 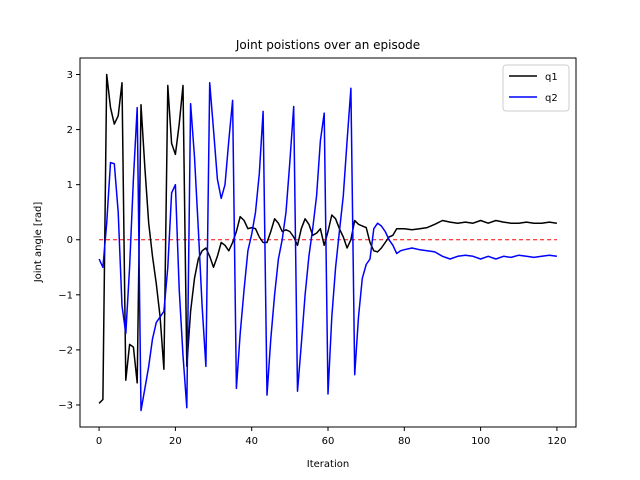 I want to click on y-tick-label: −2, so click(x=65, y=350).